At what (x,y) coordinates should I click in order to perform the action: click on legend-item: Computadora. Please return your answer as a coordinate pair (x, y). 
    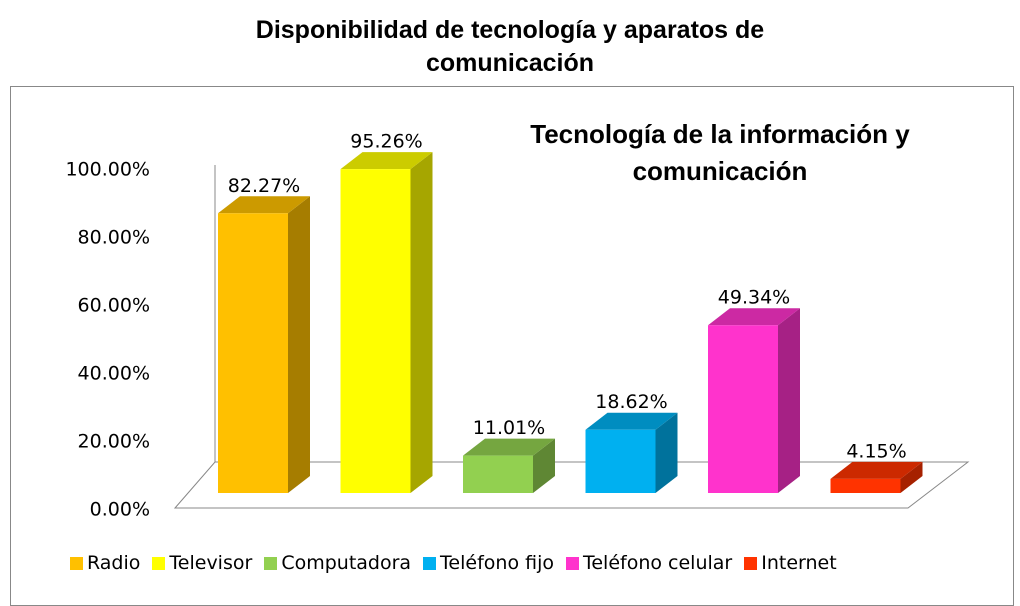
    Looking at the image, I should click on (337, 563).